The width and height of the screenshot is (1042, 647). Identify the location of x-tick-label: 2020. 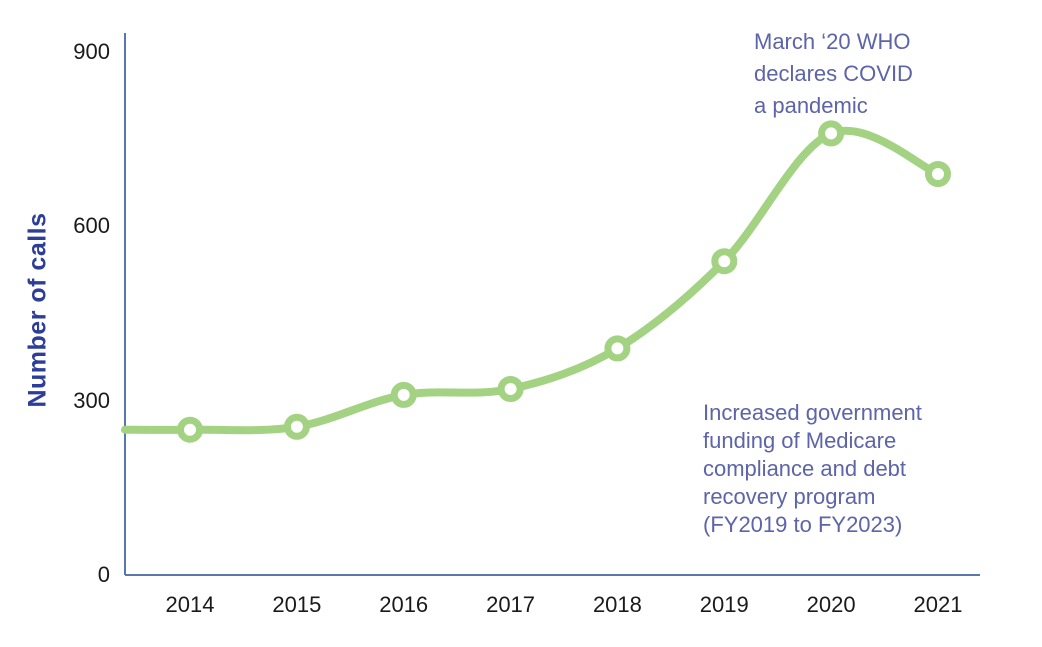
(831, 604).